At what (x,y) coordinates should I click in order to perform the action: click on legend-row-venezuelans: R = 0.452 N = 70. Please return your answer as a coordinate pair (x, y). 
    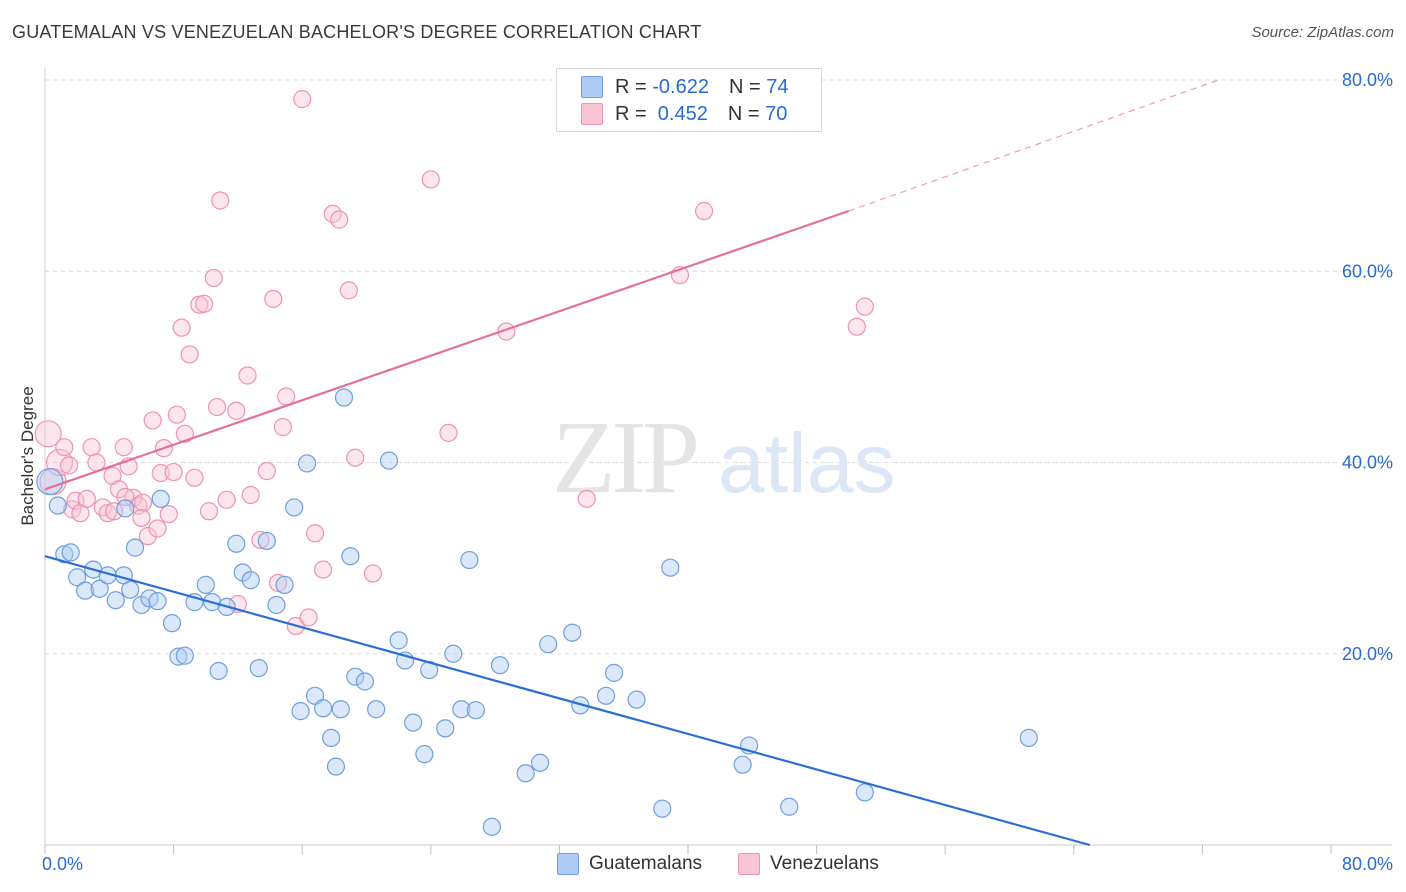
    Looking at the image, I should click on (684, 114).